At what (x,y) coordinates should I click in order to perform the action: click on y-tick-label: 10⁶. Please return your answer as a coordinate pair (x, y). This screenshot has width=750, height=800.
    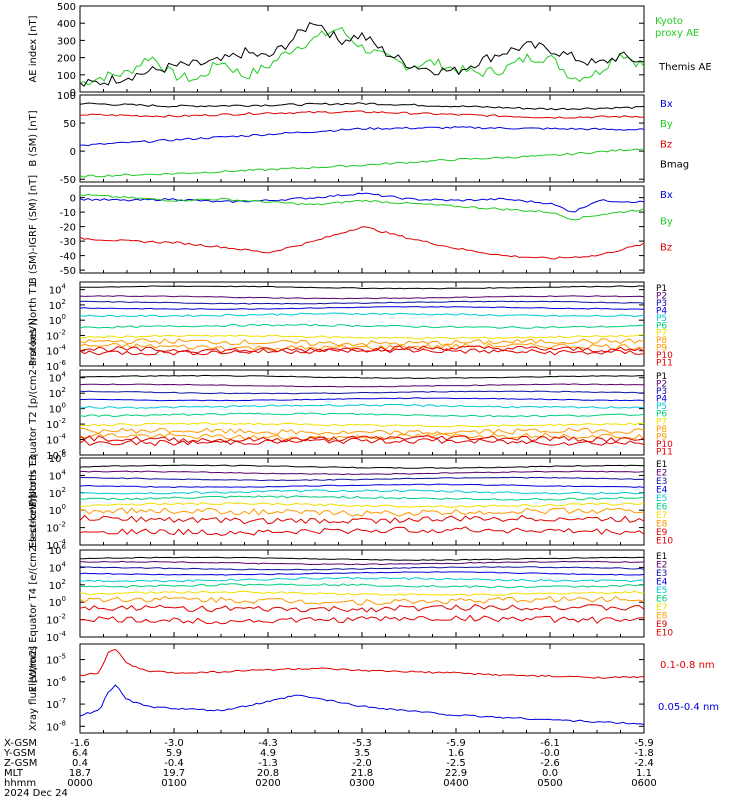
    Looking at the image, I should click on (58, 550).